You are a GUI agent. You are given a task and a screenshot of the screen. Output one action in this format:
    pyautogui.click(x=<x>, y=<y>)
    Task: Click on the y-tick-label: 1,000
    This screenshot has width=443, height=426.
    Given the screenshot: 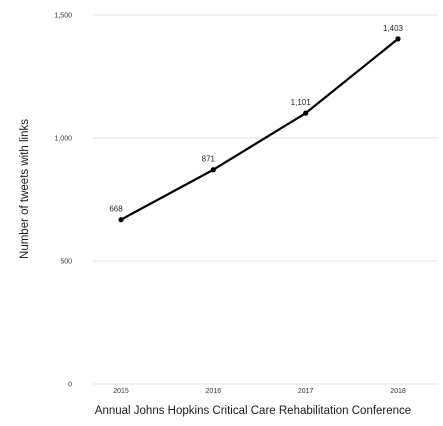 What is the action you would take?
    pyautogui.click(x=63, y=139)
    